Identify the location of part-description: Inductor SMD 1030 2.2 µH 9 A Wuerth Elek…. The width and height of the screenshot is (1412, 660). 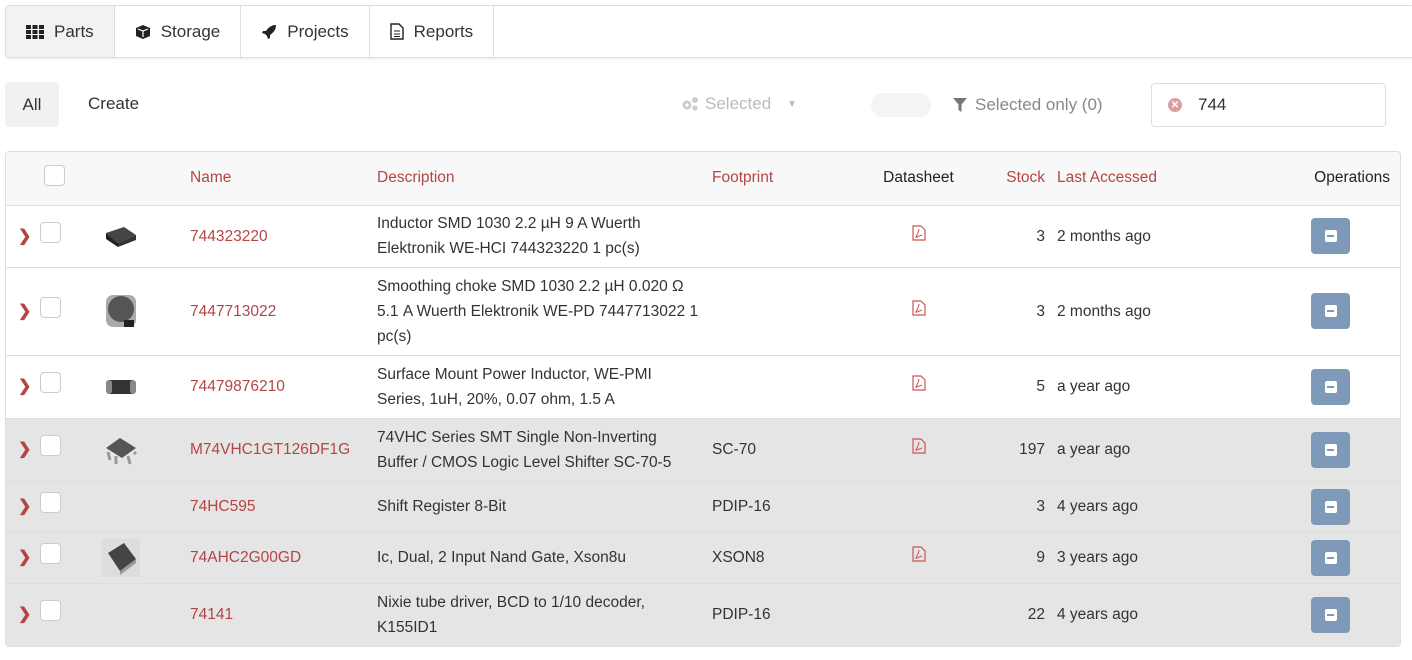
(538, 235).